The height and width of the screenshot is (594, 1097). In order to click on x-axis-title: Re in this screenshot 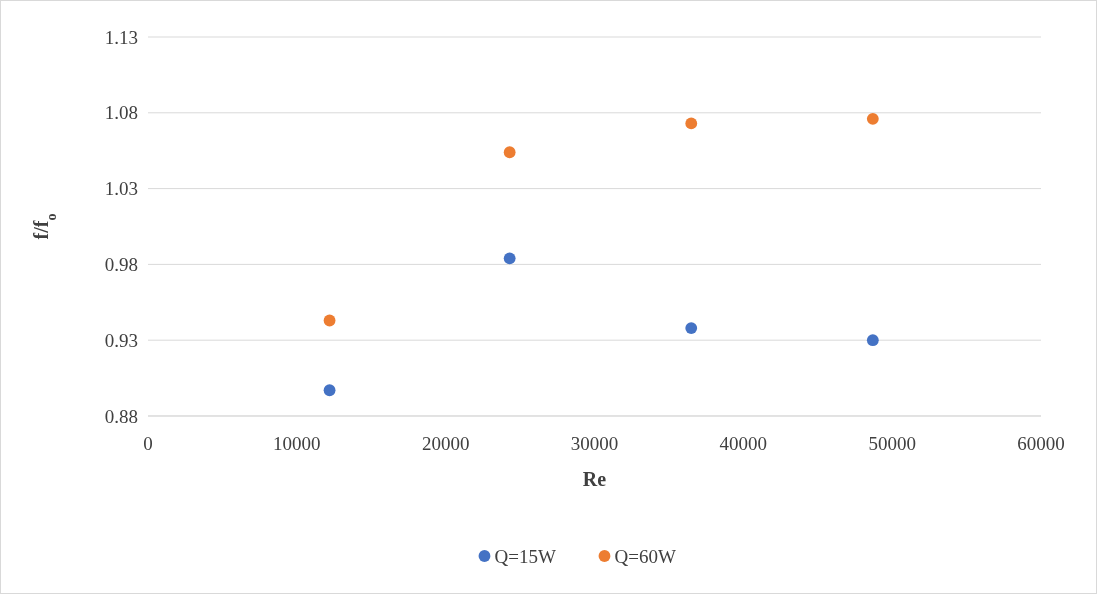, I will do `click(594, 479)`.